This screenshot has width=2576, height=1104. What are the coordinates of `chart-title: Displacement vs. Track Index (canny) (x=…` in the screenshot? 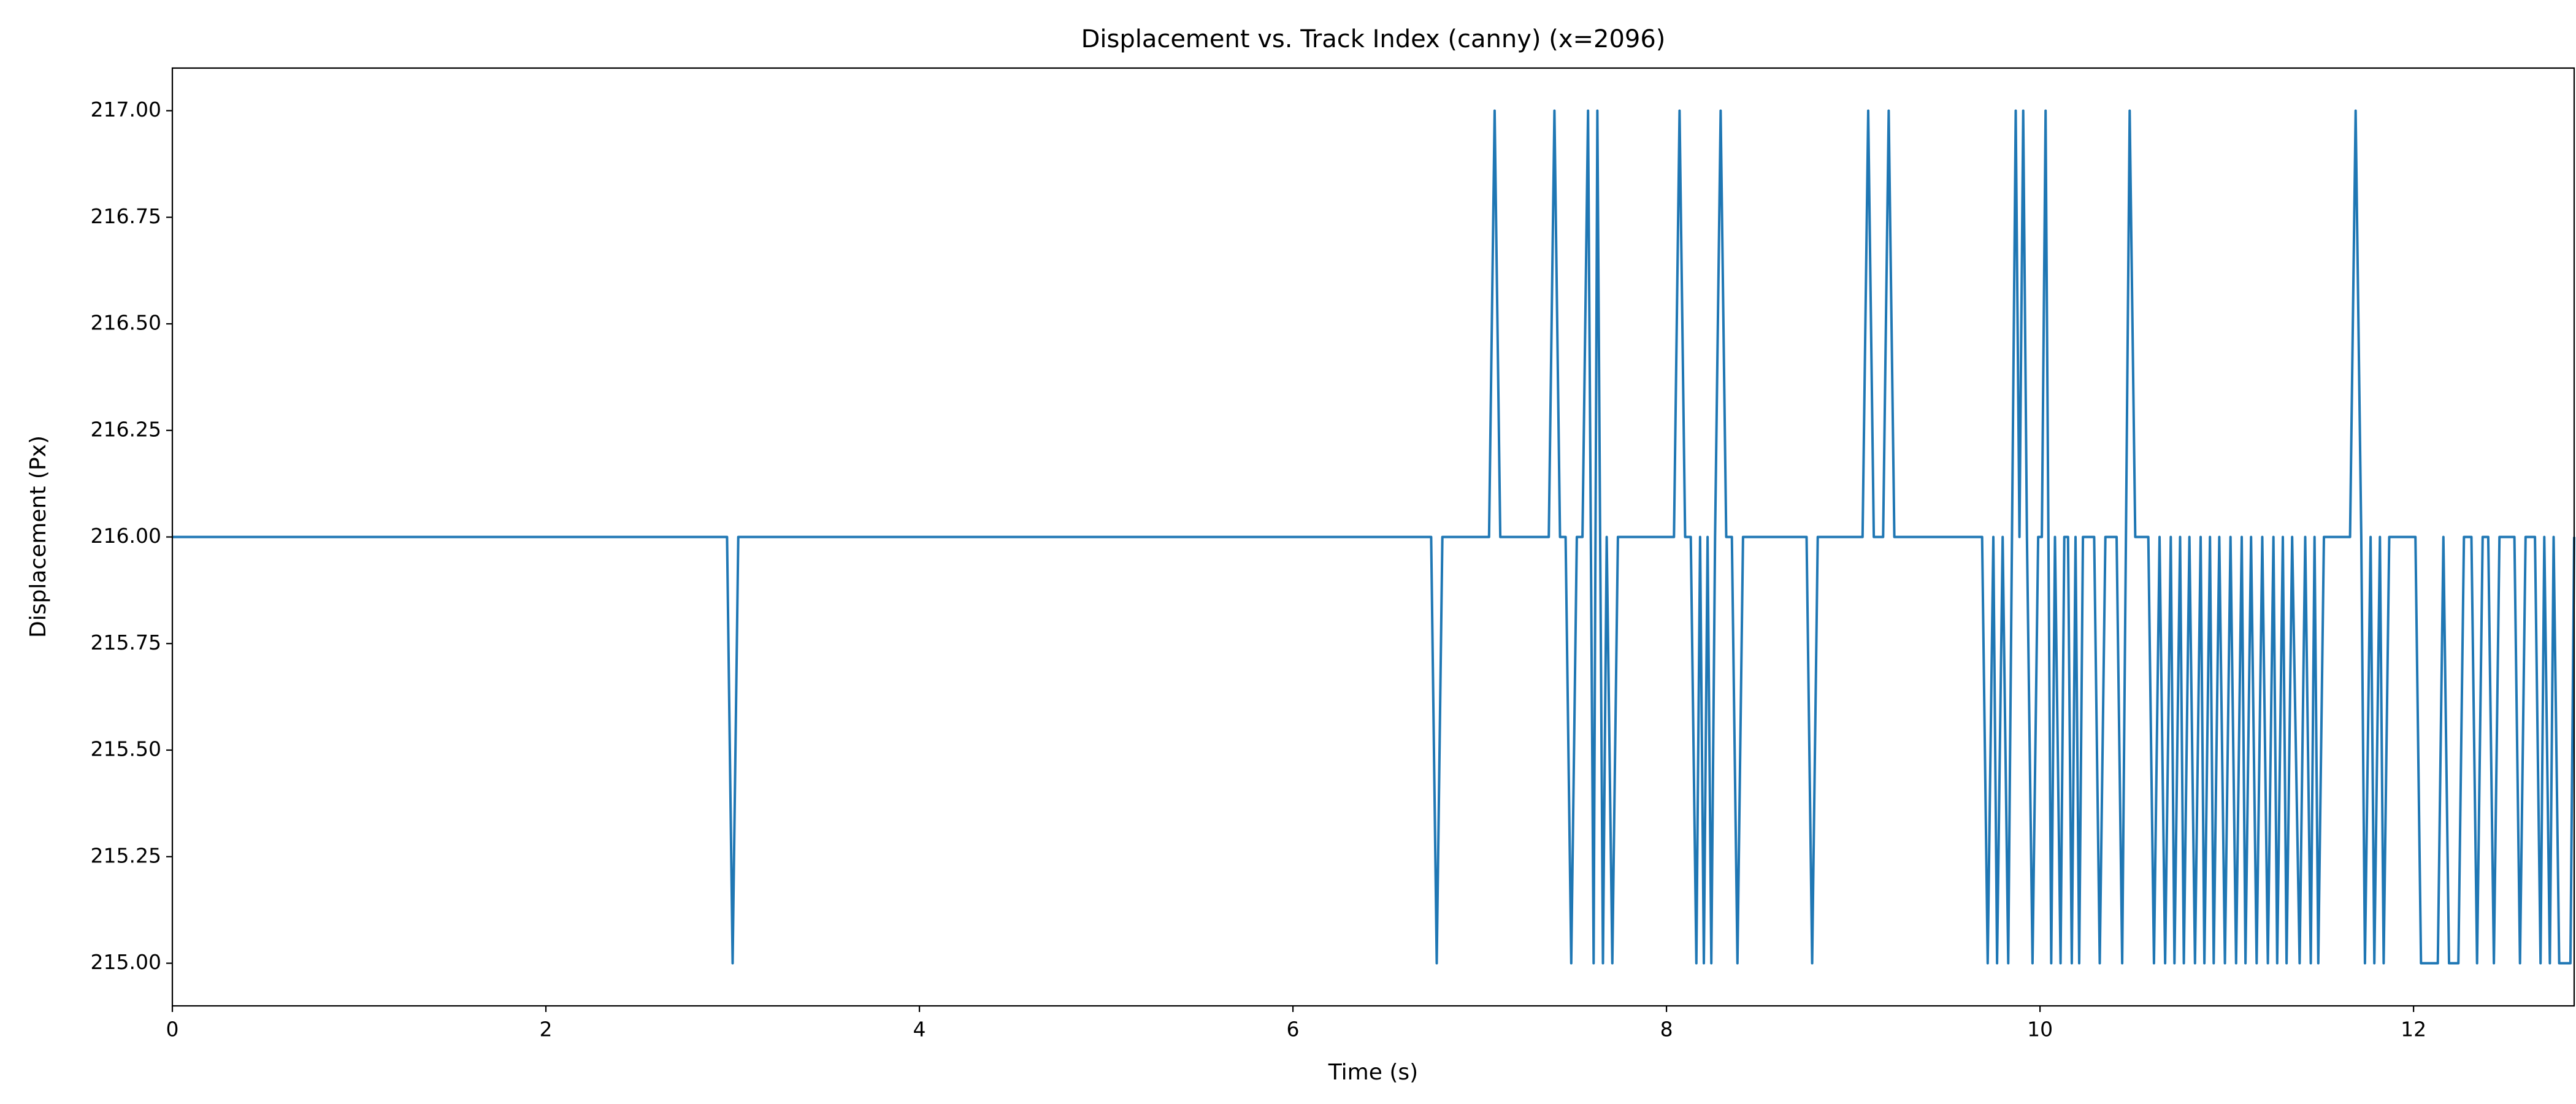 It's located at (1373, 39).